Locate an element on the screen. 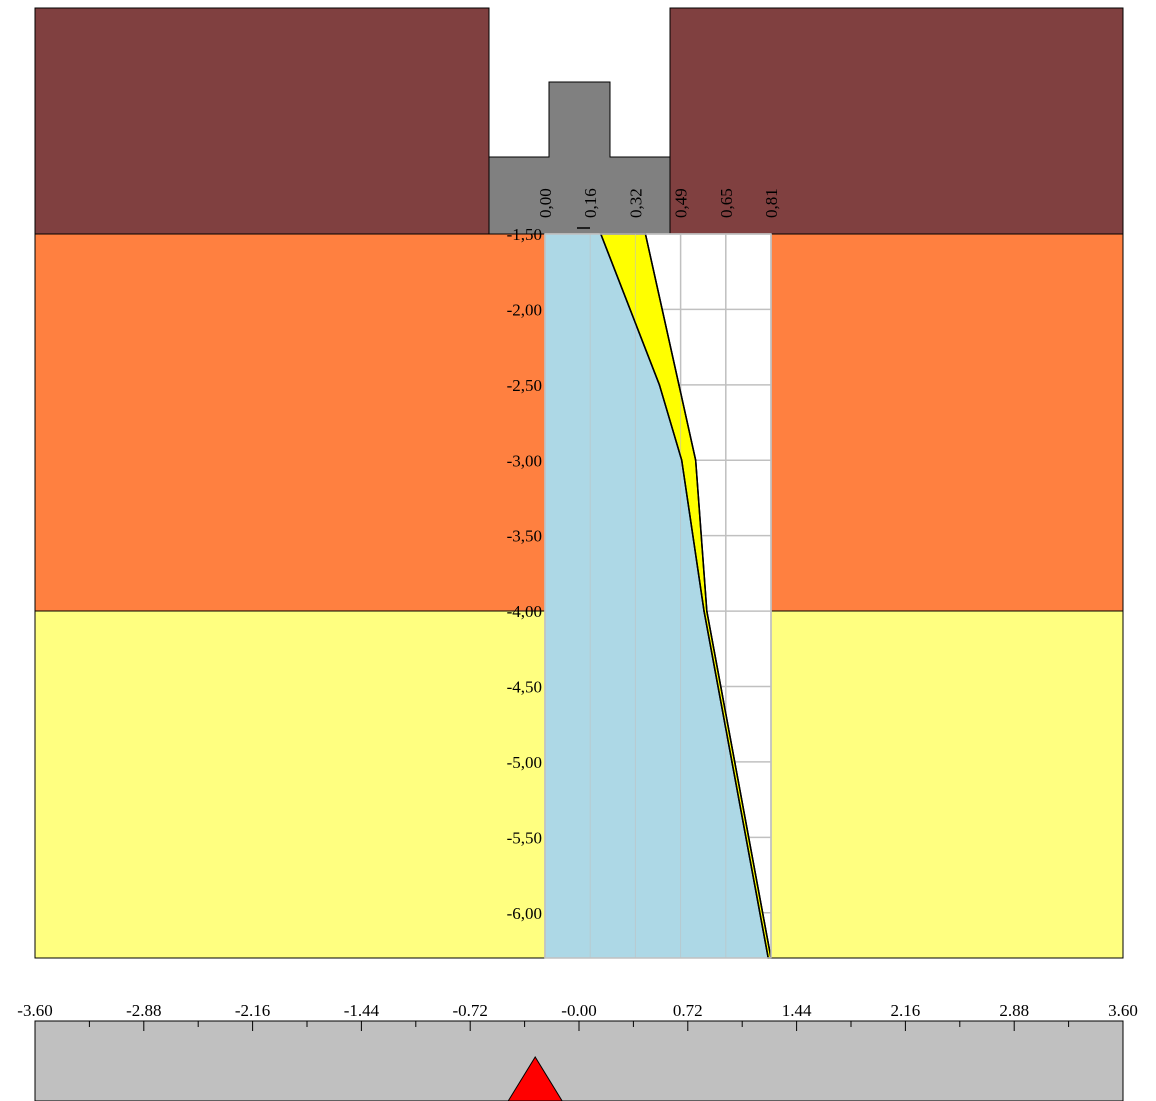 The width and height of the screenshot is (1156, 1101). value-axis: 0,00 0,16 0,32 0,49 0,65 0,81 is located at coordinates (658, 203).